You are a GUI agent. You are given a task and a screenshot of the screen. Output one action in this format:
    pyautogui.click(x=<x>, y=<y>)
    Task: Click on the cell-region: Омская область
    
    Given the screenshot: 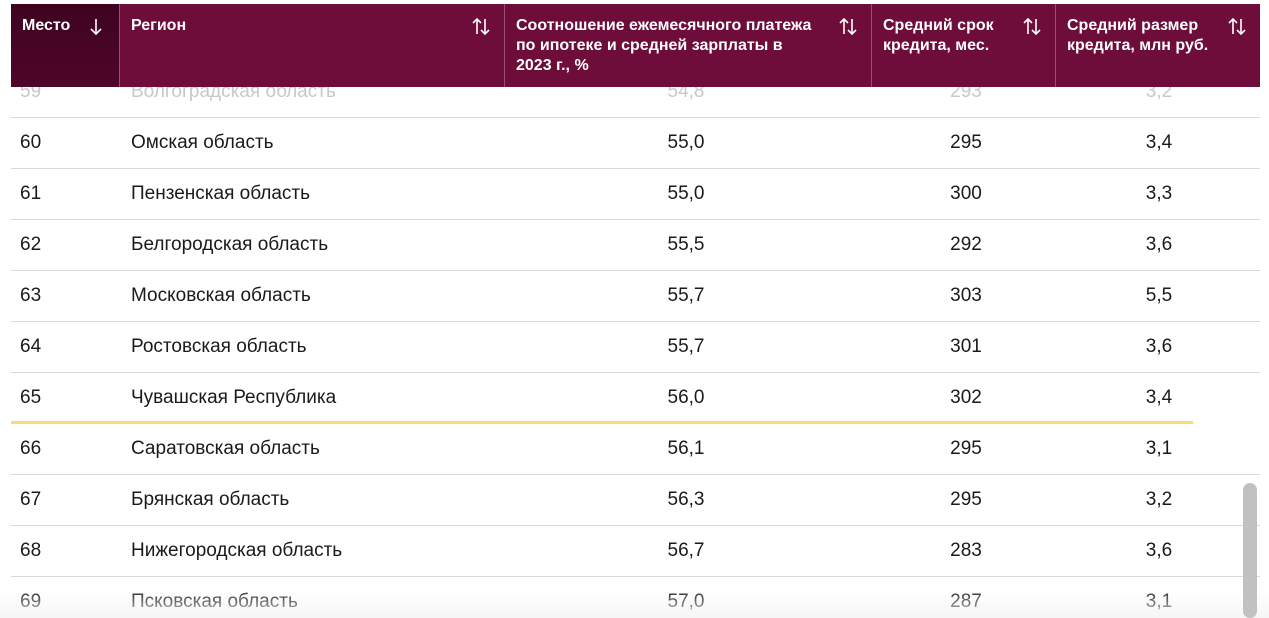 What is the action you would take?
    pyautogui.click(x=202, y=142)
    